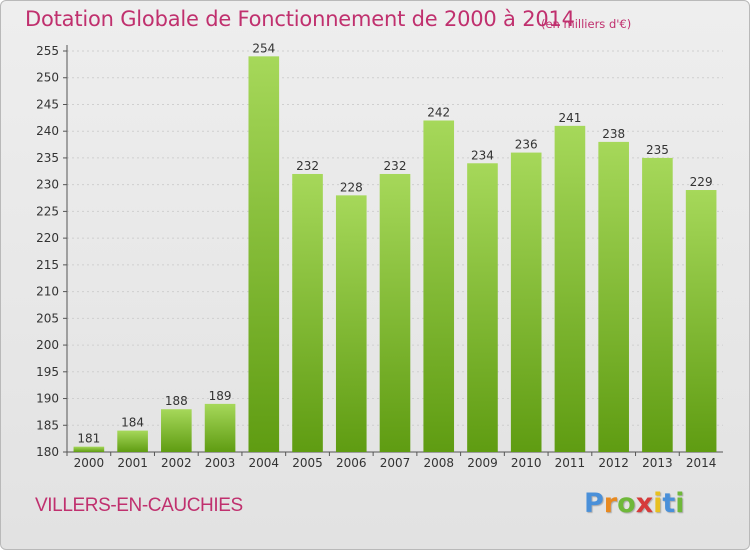  I want to click on y-tick-label: 190, so click(47, 399).